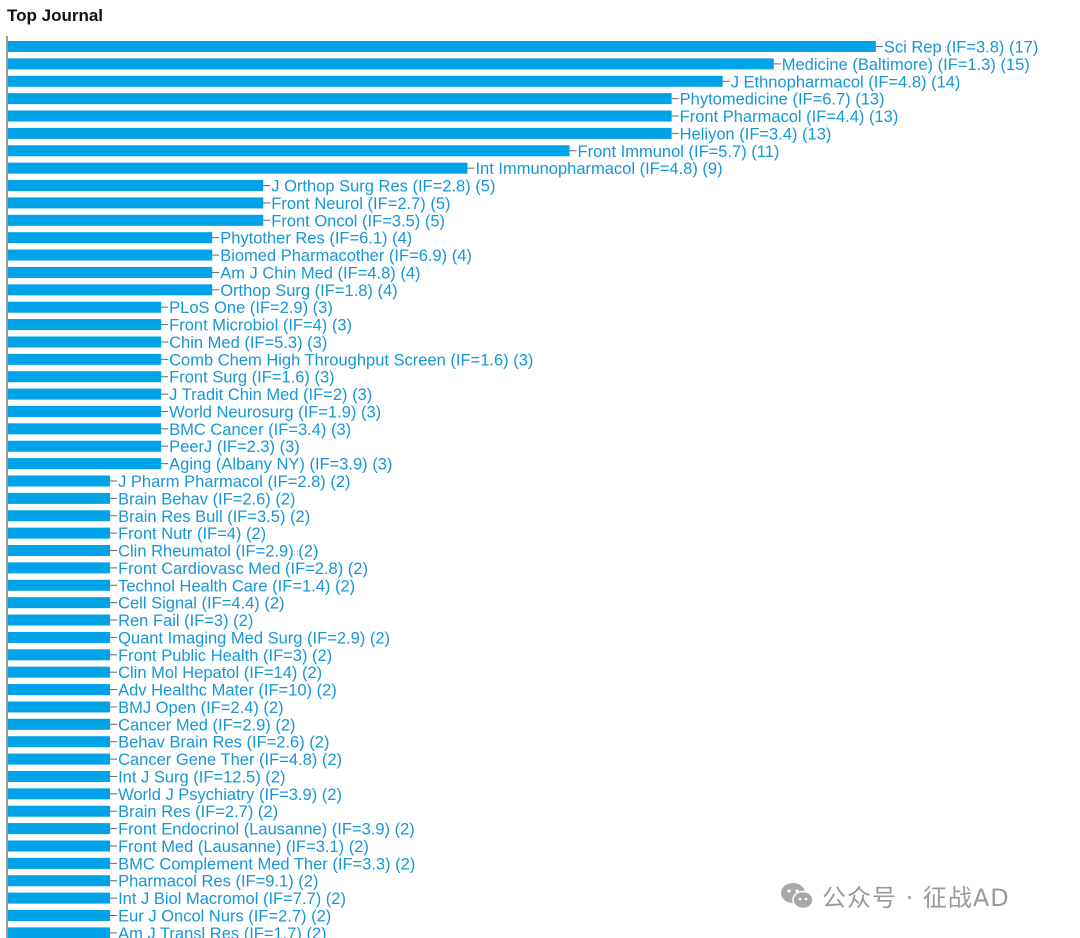 The height and width of the screenshot is (938, 1080). Describe the element at coordinates (320, 273) in the screenshot. I see `bar-label: Am J Chin Med (IF=4.8) (4)` at that location.